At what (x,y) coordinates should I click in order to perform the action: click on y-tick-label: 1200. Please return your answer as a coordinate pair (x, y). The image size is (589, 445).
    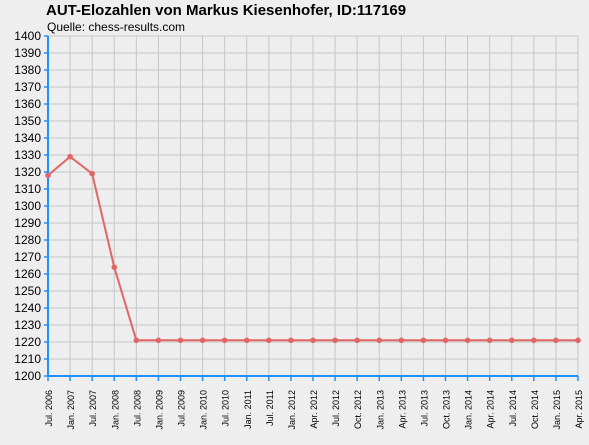
    Looking at the image, I should click on (27, 376).